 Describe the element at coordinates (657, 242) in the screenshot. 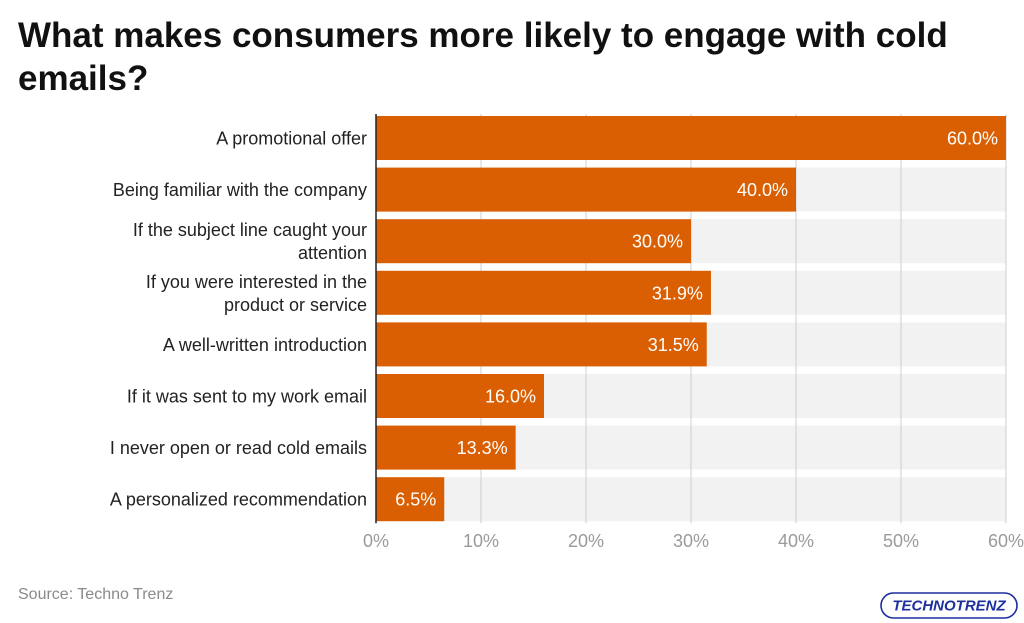

I see `data-label: 30.0%` at that location.